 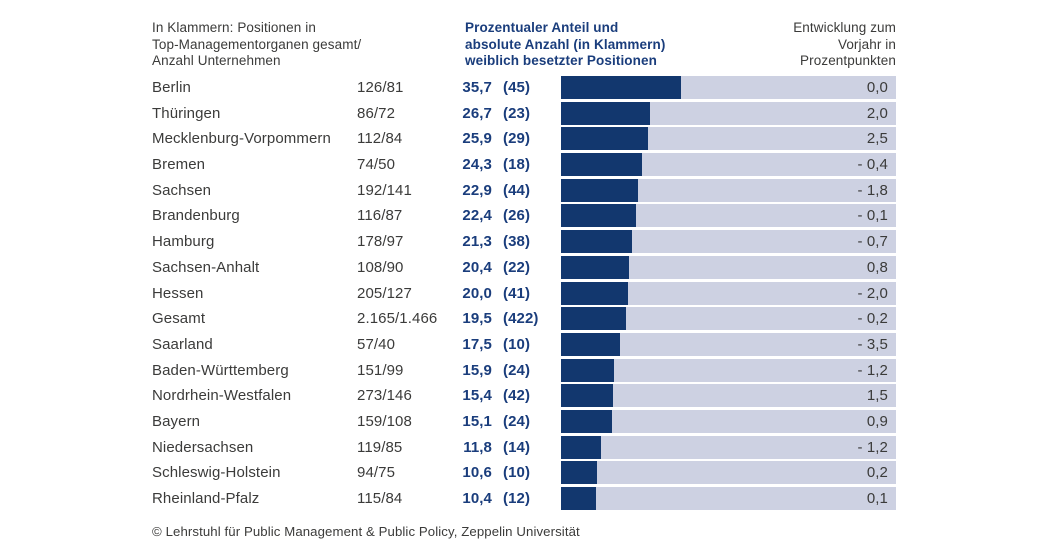 What do you see at coordinates (380, 242) in the screenshot?
I see `totals-label: 178/97` at bounding box center [380, 242].